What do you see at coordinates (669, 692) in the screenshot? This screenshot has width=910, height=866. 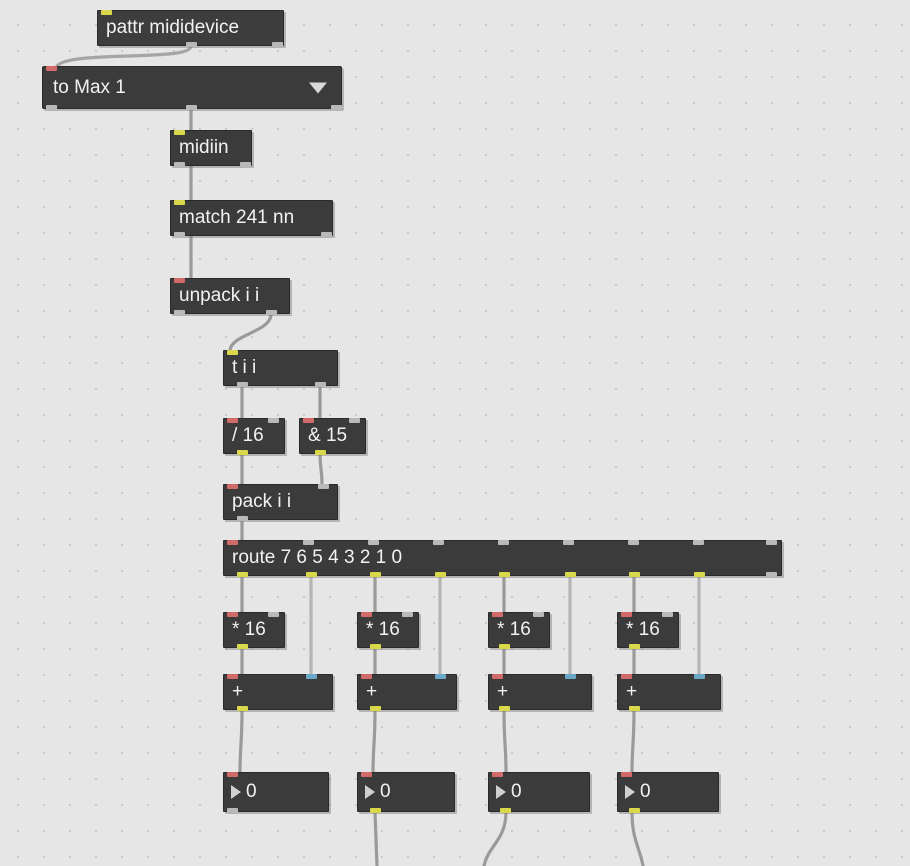 I see `object-plus-d: +` at bounding box center [669, 692].